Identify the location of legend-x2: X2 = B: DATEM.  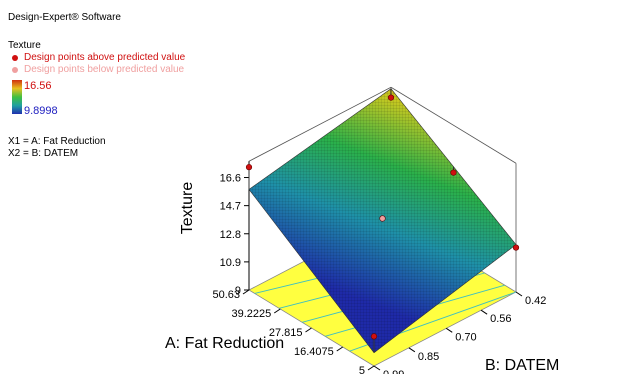
(43, 153).